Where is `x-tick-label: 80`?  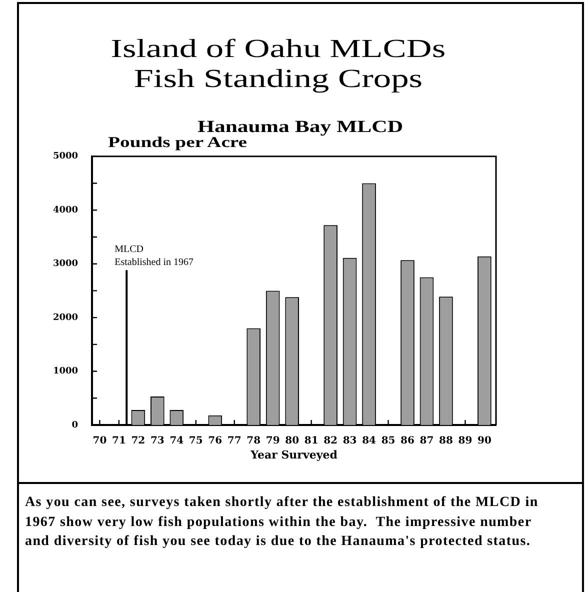
x-tick-label: 80 is located at coordinates (292, 441).